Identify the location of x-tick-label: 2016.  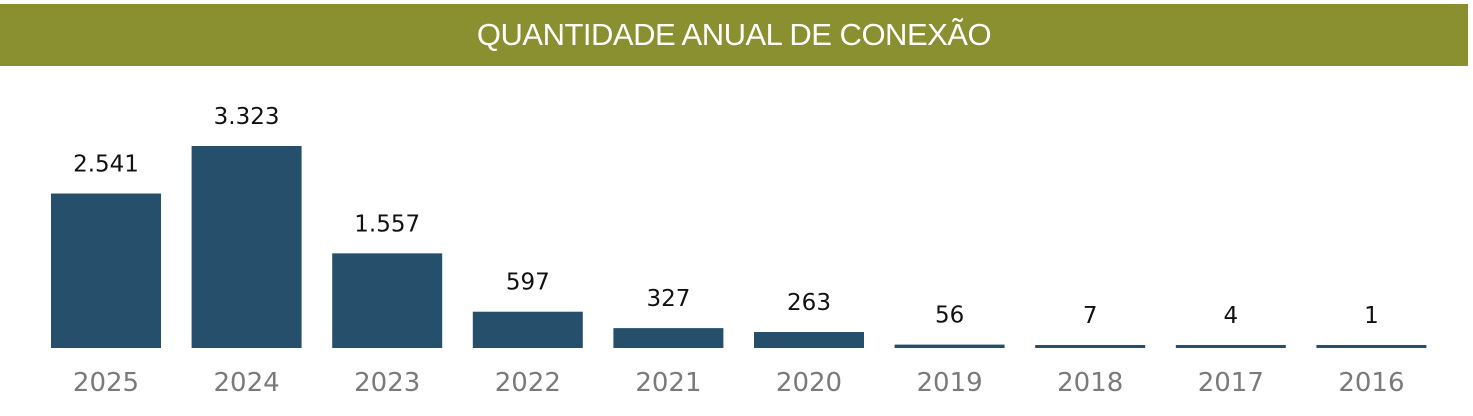
(1371, 383).